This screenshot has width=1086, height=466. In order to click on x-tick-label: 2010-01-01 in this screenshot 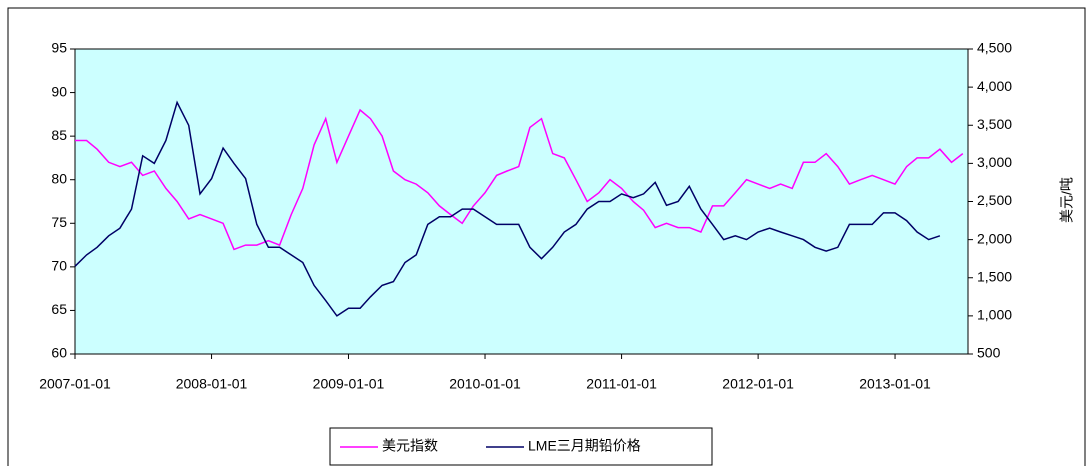, I will do `click(485, 384)`.